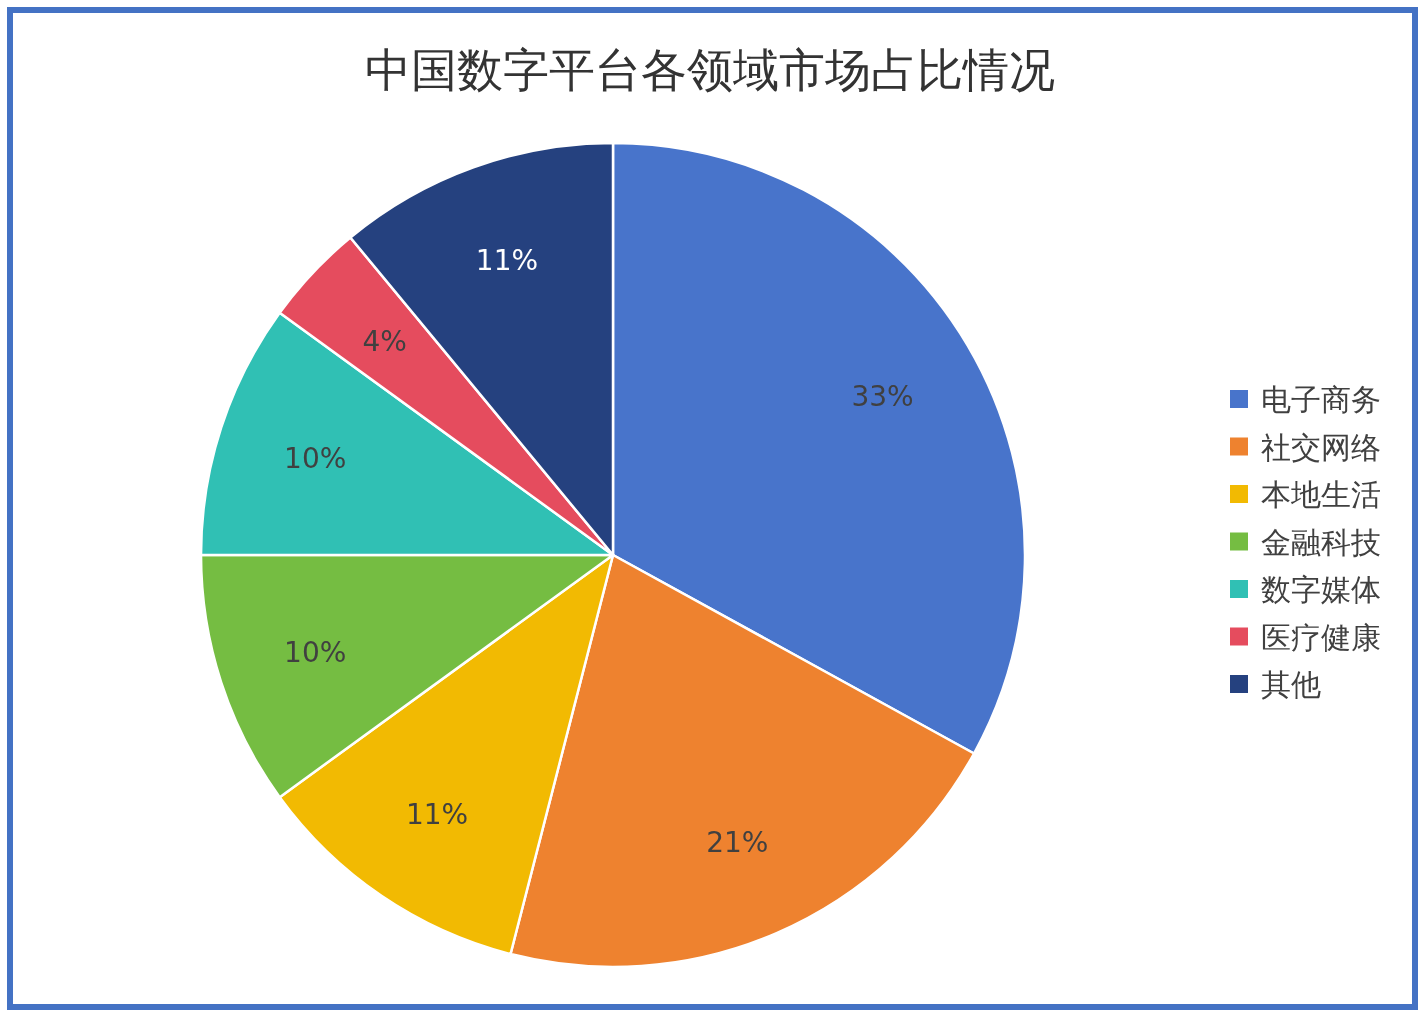  I want to click on legend-label: 其他, so click(1291, 684).